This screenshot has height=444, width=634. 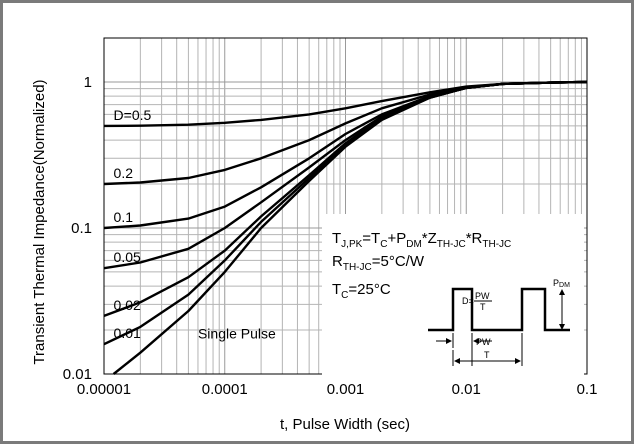 What do you see at coordinates (133, 115) in the screenshot?
I see `series-d-0-5-label: D=0.5` at bounding box center [133, 115].